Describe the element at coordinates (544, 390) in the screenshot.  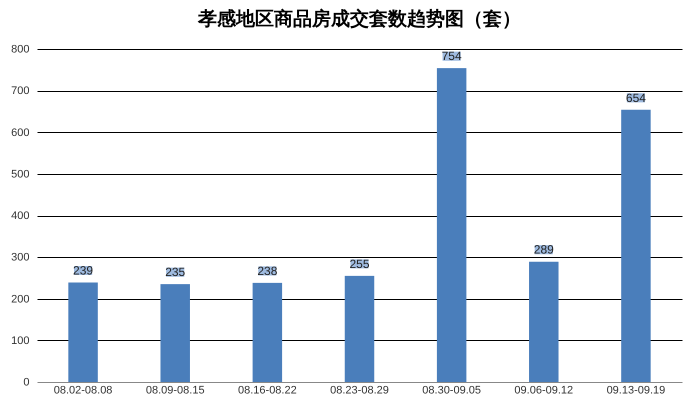
I see `x-tick-label: 09.06-09.12` at that location.